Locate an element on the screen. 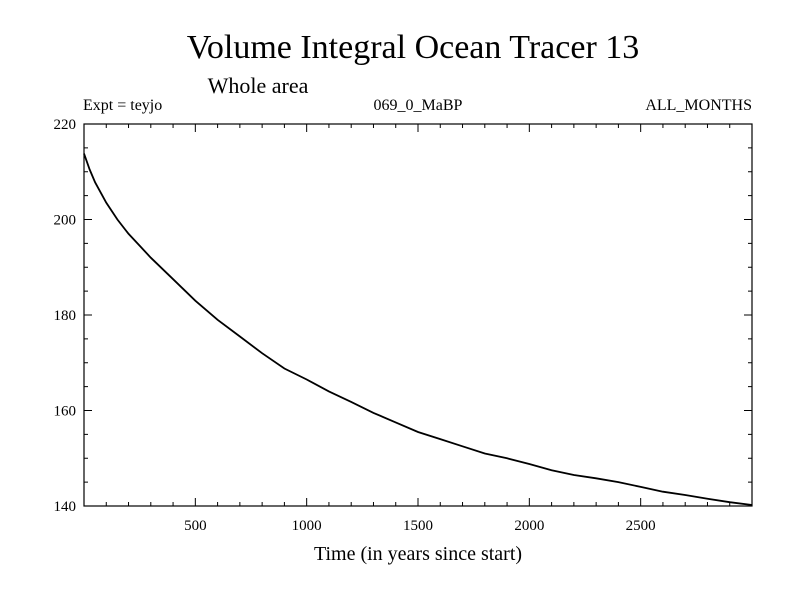  y-tick-labels: 140 160 180 200 220 is located at coordinates (65, 316).